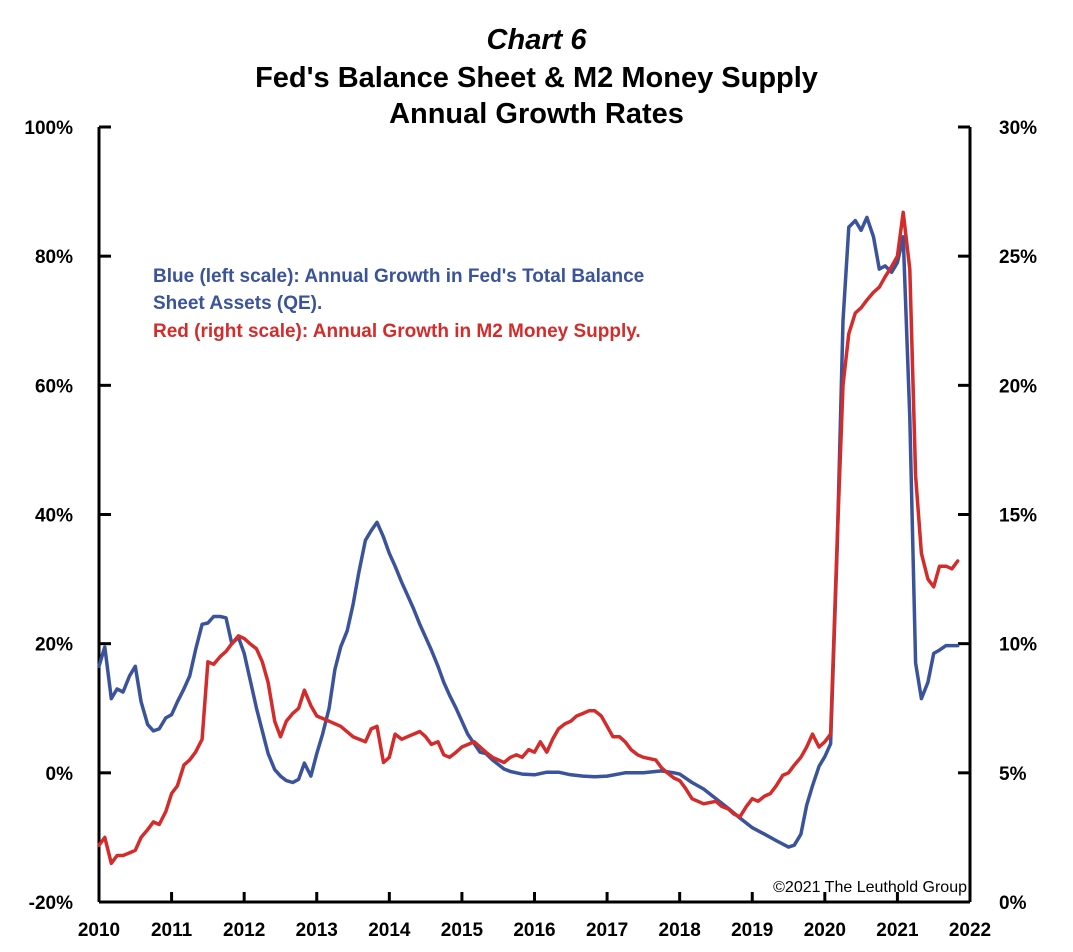 Image resolution: width=1073 pixels, height=952 pixels. I want to click on x-tick-label: 2014, so click(389, 930).